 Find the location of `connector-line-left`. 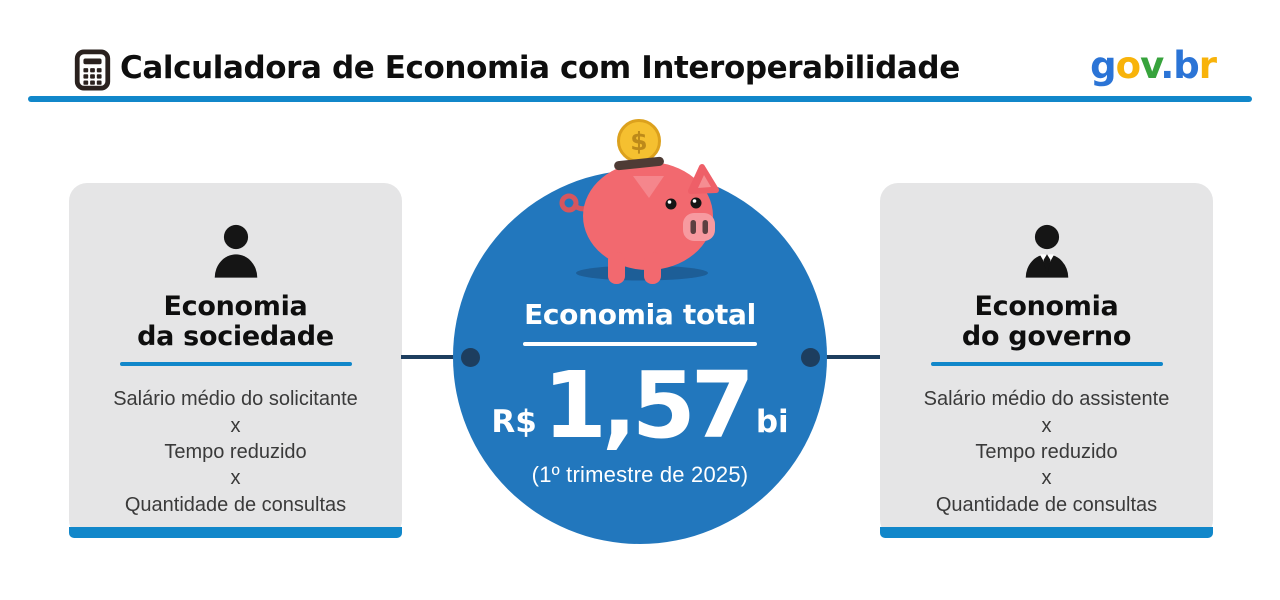

connector-line-left is located at coordinates (432, 357).